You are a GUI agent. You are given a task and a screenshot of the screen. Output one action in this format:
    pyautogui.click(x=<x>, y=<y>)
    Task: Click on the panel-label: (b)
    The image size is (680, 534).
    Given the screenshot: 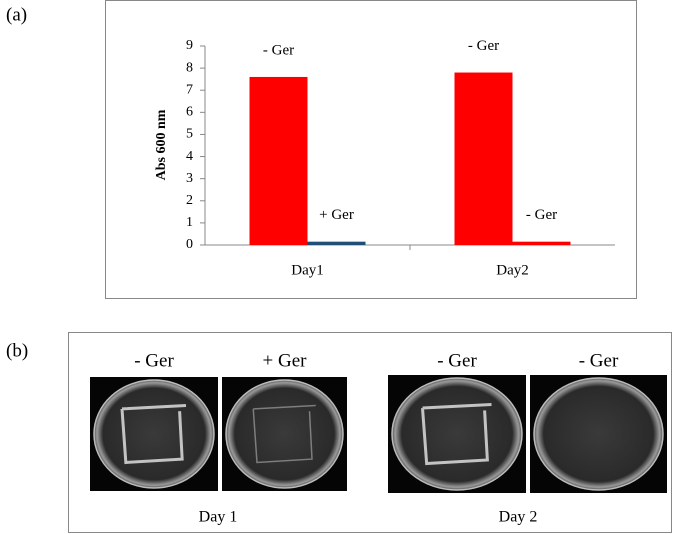 What is the action you would take?
    pyautogui.click(x=17, y=350)
    